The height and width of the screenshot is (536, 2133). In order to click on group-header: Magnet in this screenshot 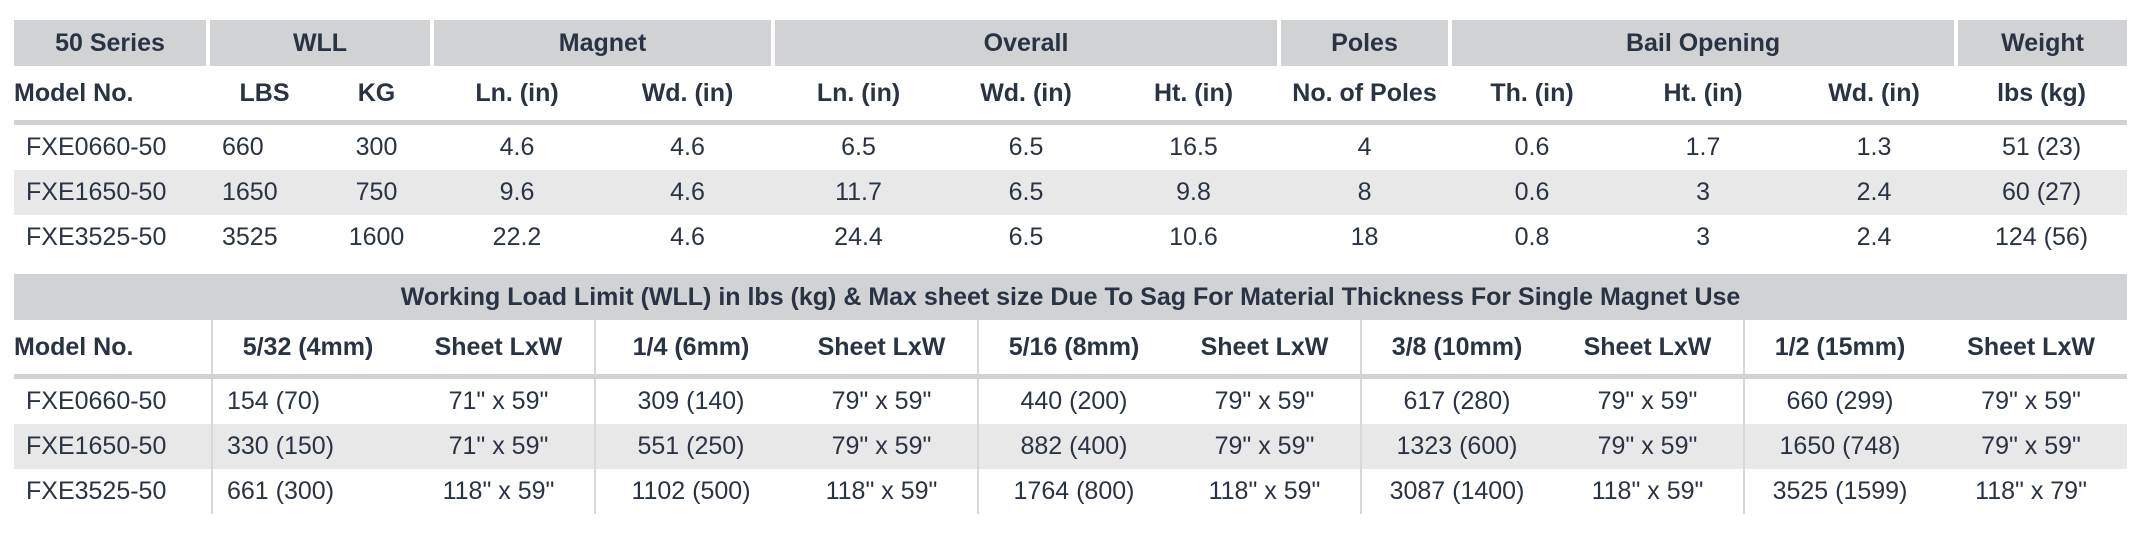, I will do `click(602, 43)`.